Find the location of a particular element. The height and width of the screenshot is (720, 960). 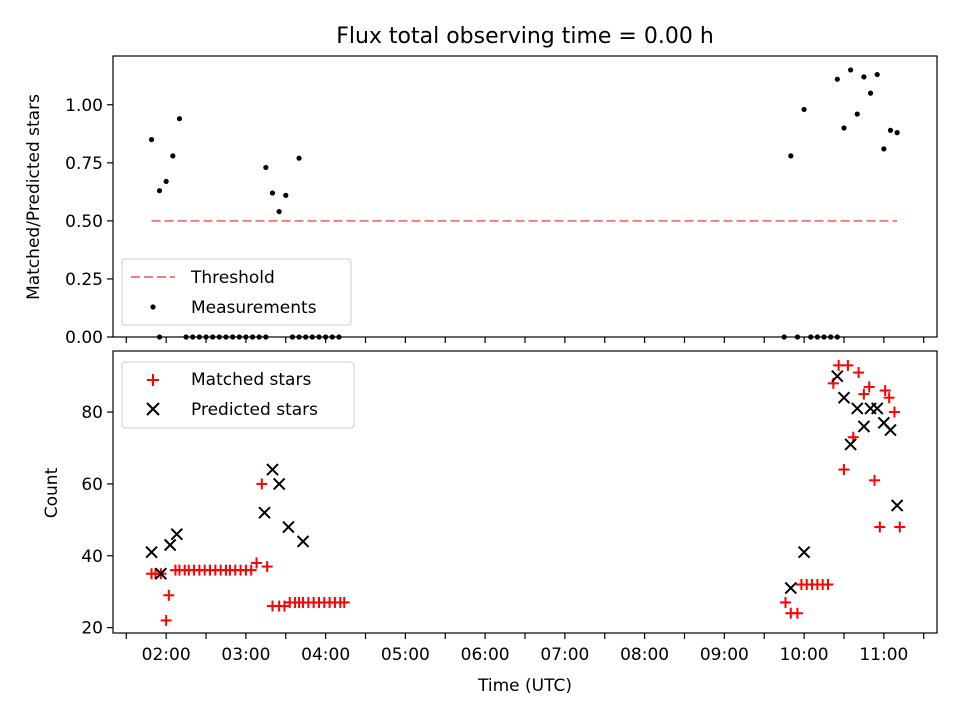

bottom-x-axis-label: Time (UTC) is located at coordinates (524, 686).